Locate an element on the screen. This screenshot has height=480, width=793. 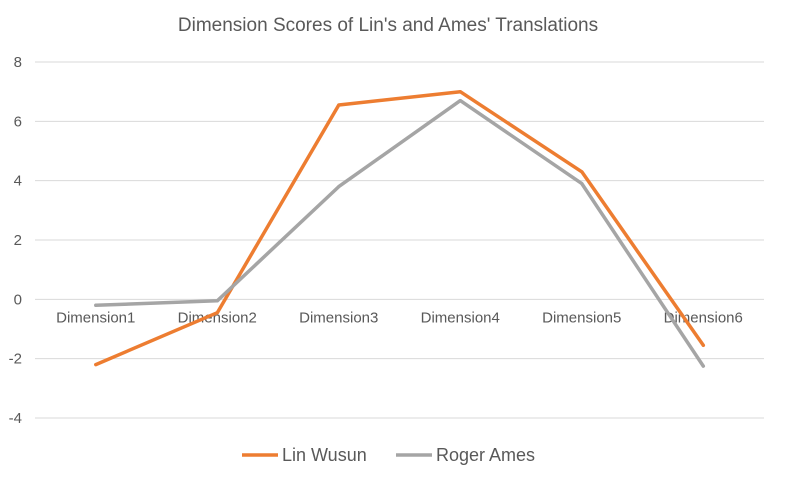
y-axis-ticks: -4 -2 0 2 4 6 8 is located at coordinates (15, 240).